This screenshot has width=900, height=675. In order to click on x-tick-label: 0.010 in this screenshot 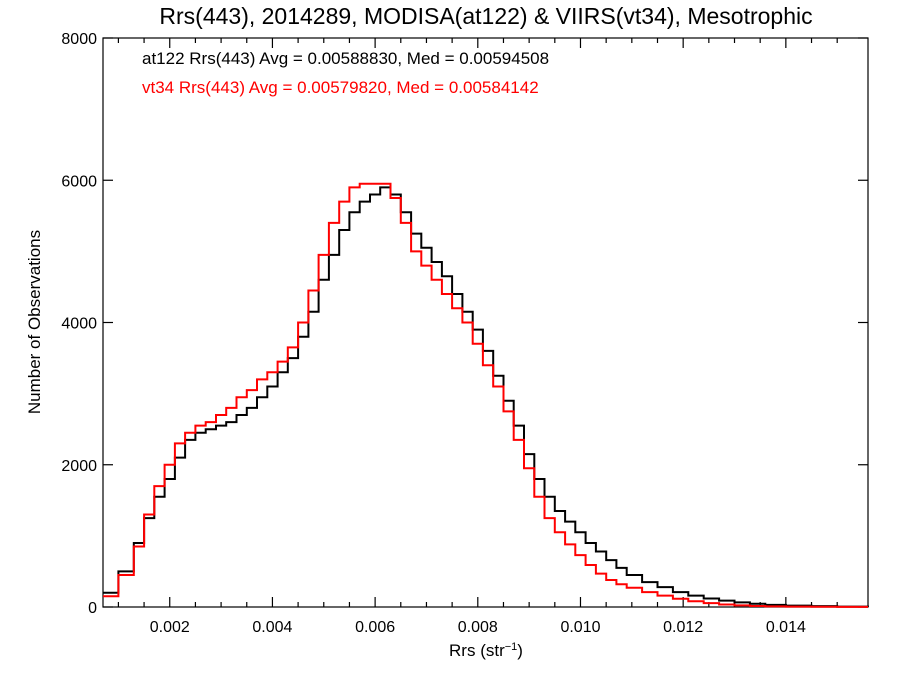, I will do `click(580, 627)`.